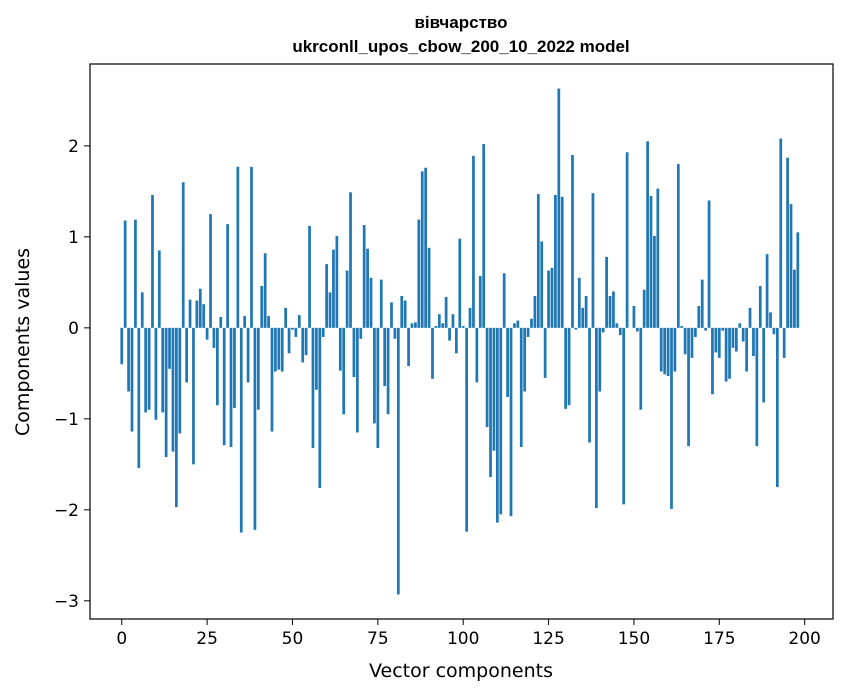 This screenshot has height=700, width=847. What do you see at coordinates (73, 238) in the screenshot?
I see `y-tick-label: 1` at bounding box center [73, 238].